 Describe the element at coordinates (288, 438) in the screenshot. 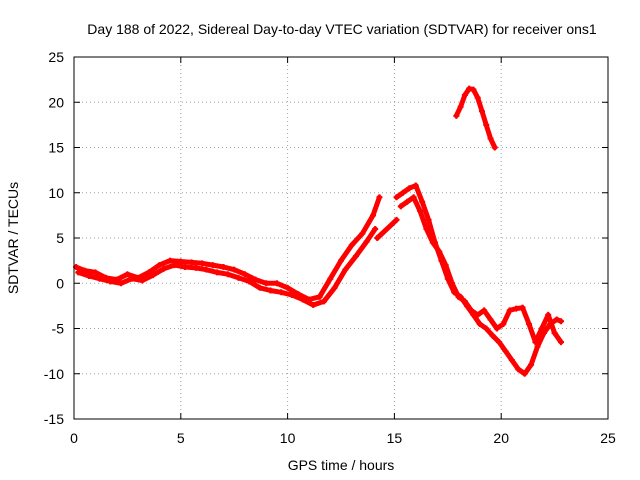

I see `x-tick-label: 10` at that location.